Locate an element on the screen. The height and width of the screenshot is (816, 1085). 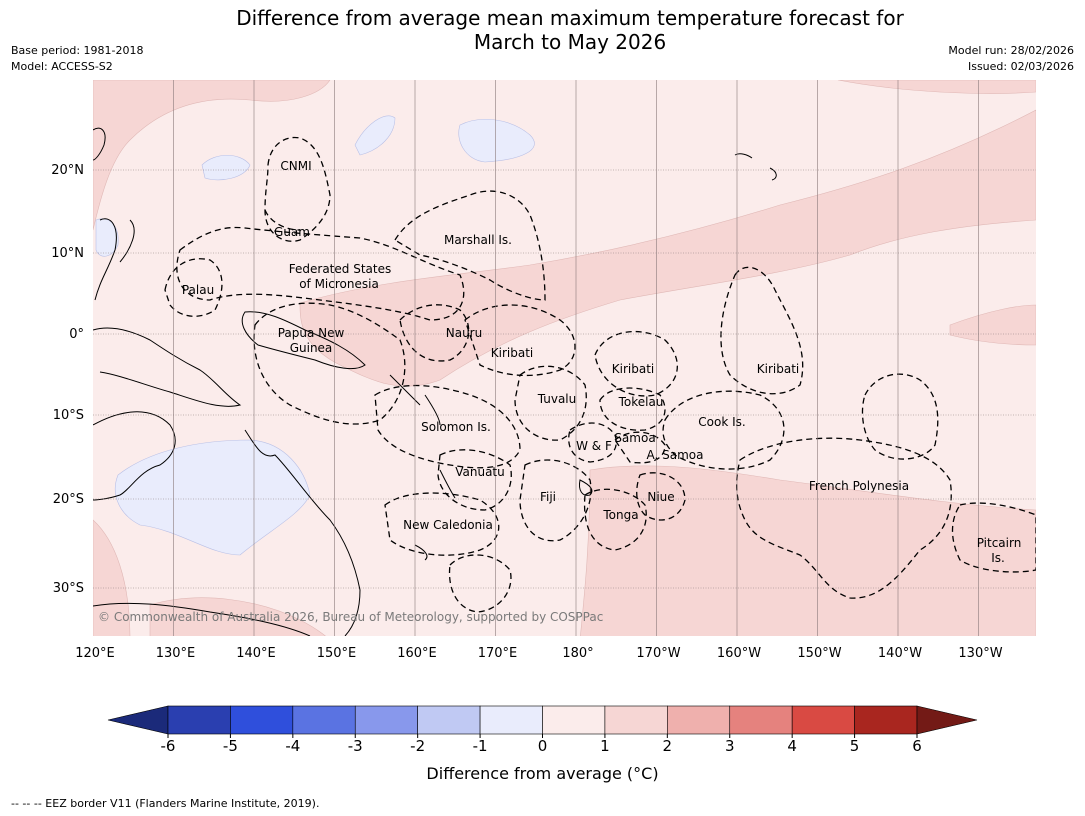
colorbar-label: Difference from average (°C) is located at coordinates (542, 773).